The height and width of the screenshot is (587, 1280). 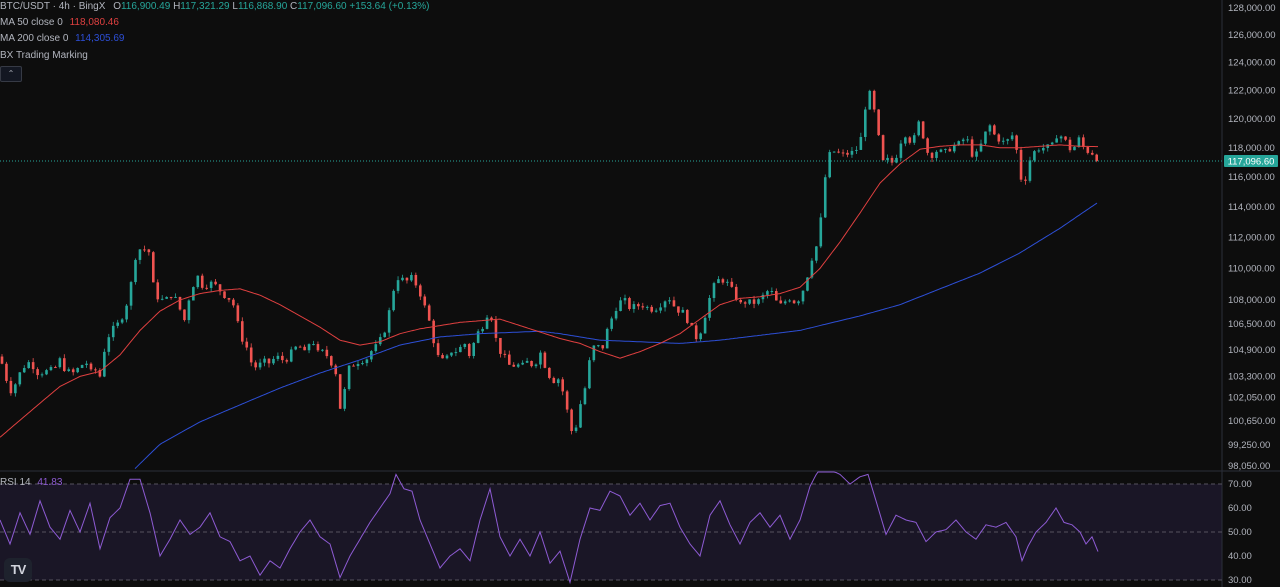 What do you see at coordinates (1251, 268) in the screenshot?
I see `price-tick-label: 110,000.00` at bounding box center [1251, 268].